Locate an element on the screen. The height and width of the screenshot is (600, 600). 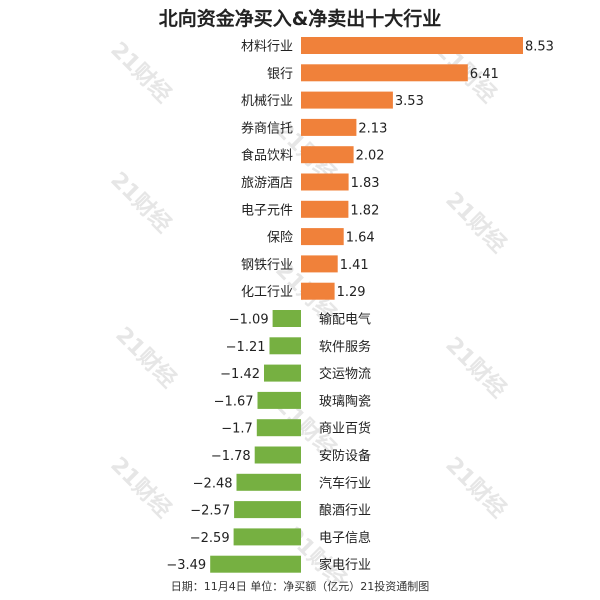
chart-title: 北向资金净买入&净卖出十大行业 is located at coordinates (300, 19).